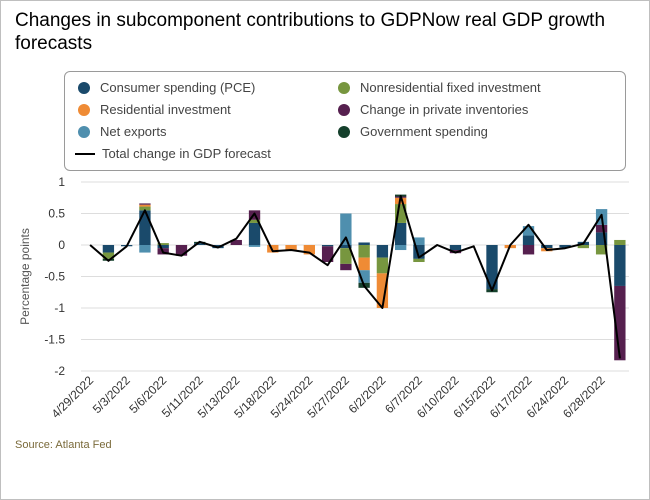 This screenshot has width=650, height=500. I want to click on legend-item-res: Residential investment, so click(154, 109).